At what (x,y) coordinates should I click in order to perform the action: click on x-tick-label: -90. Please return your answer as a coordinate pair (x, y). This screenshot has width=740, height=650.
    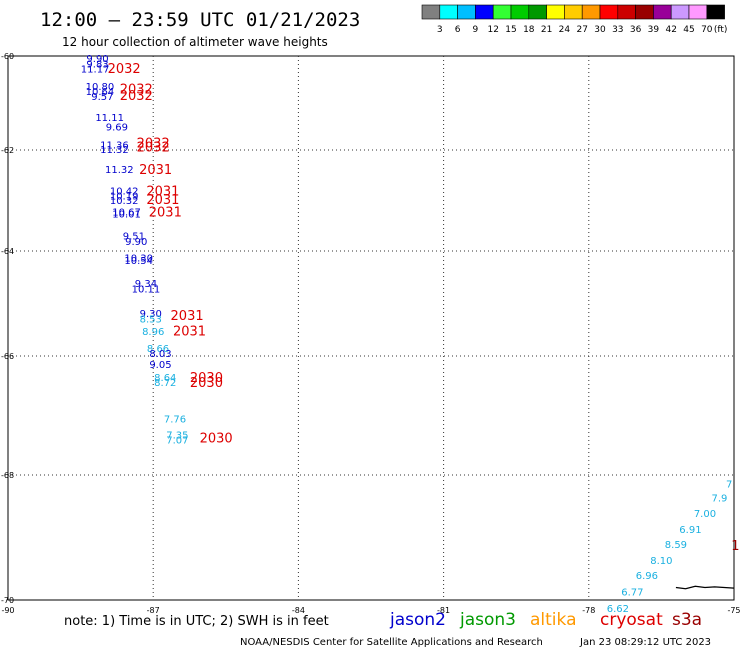
    Looking at the image, I should click on (7, 610).